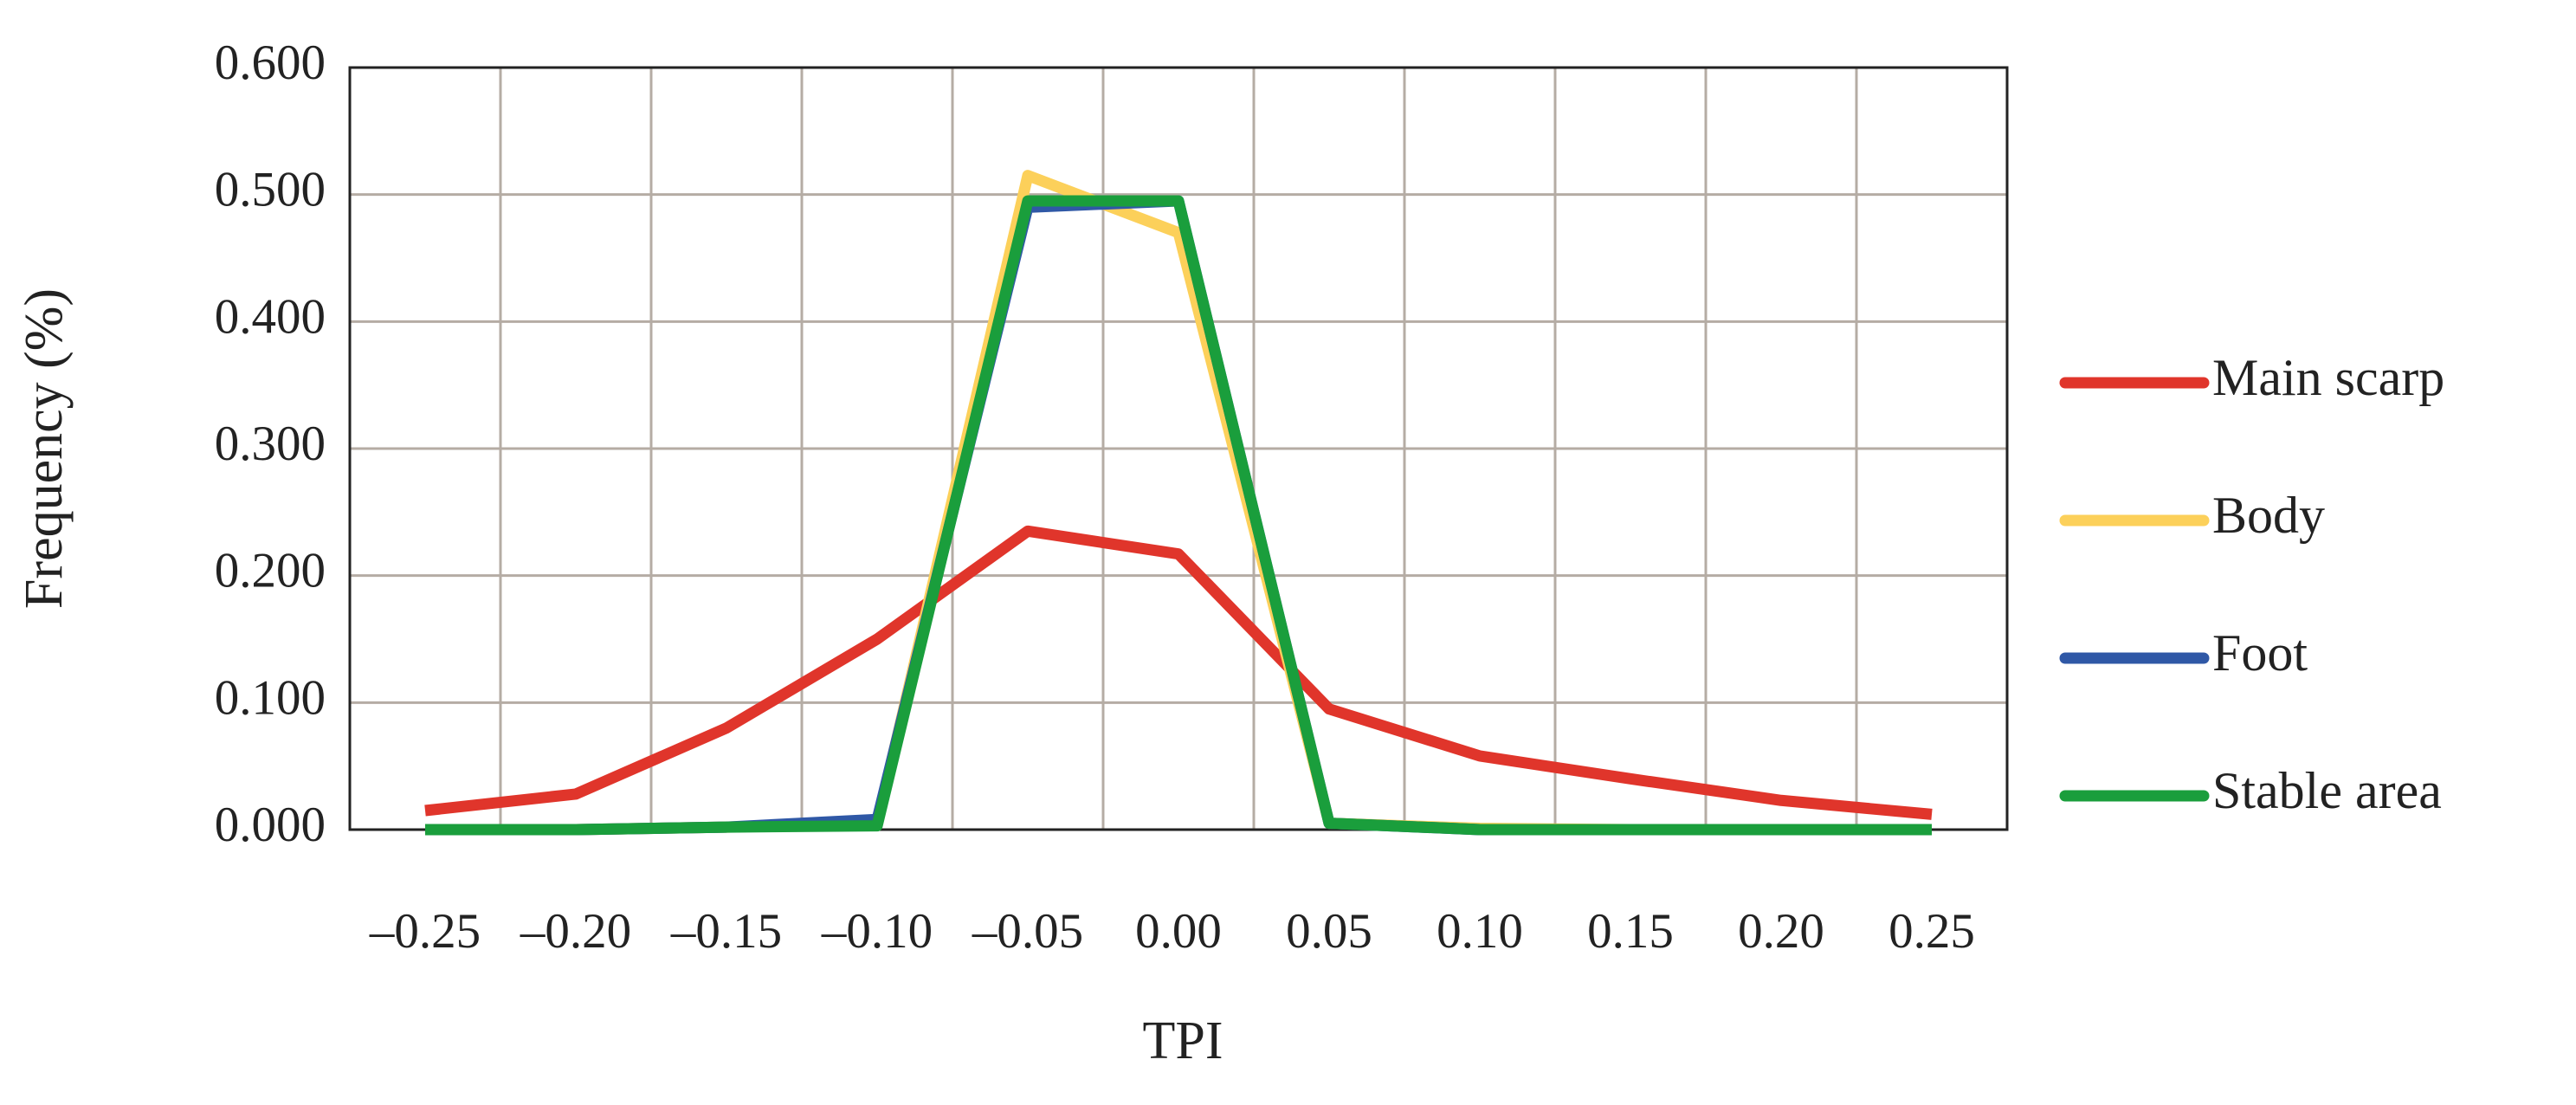 The height and width of the screenshot is (1105, 2576). What do you see at coordinates (2327, 790) in the screenshot?
I see `legend-label: Stable area` at bounding box center [2327, 790].